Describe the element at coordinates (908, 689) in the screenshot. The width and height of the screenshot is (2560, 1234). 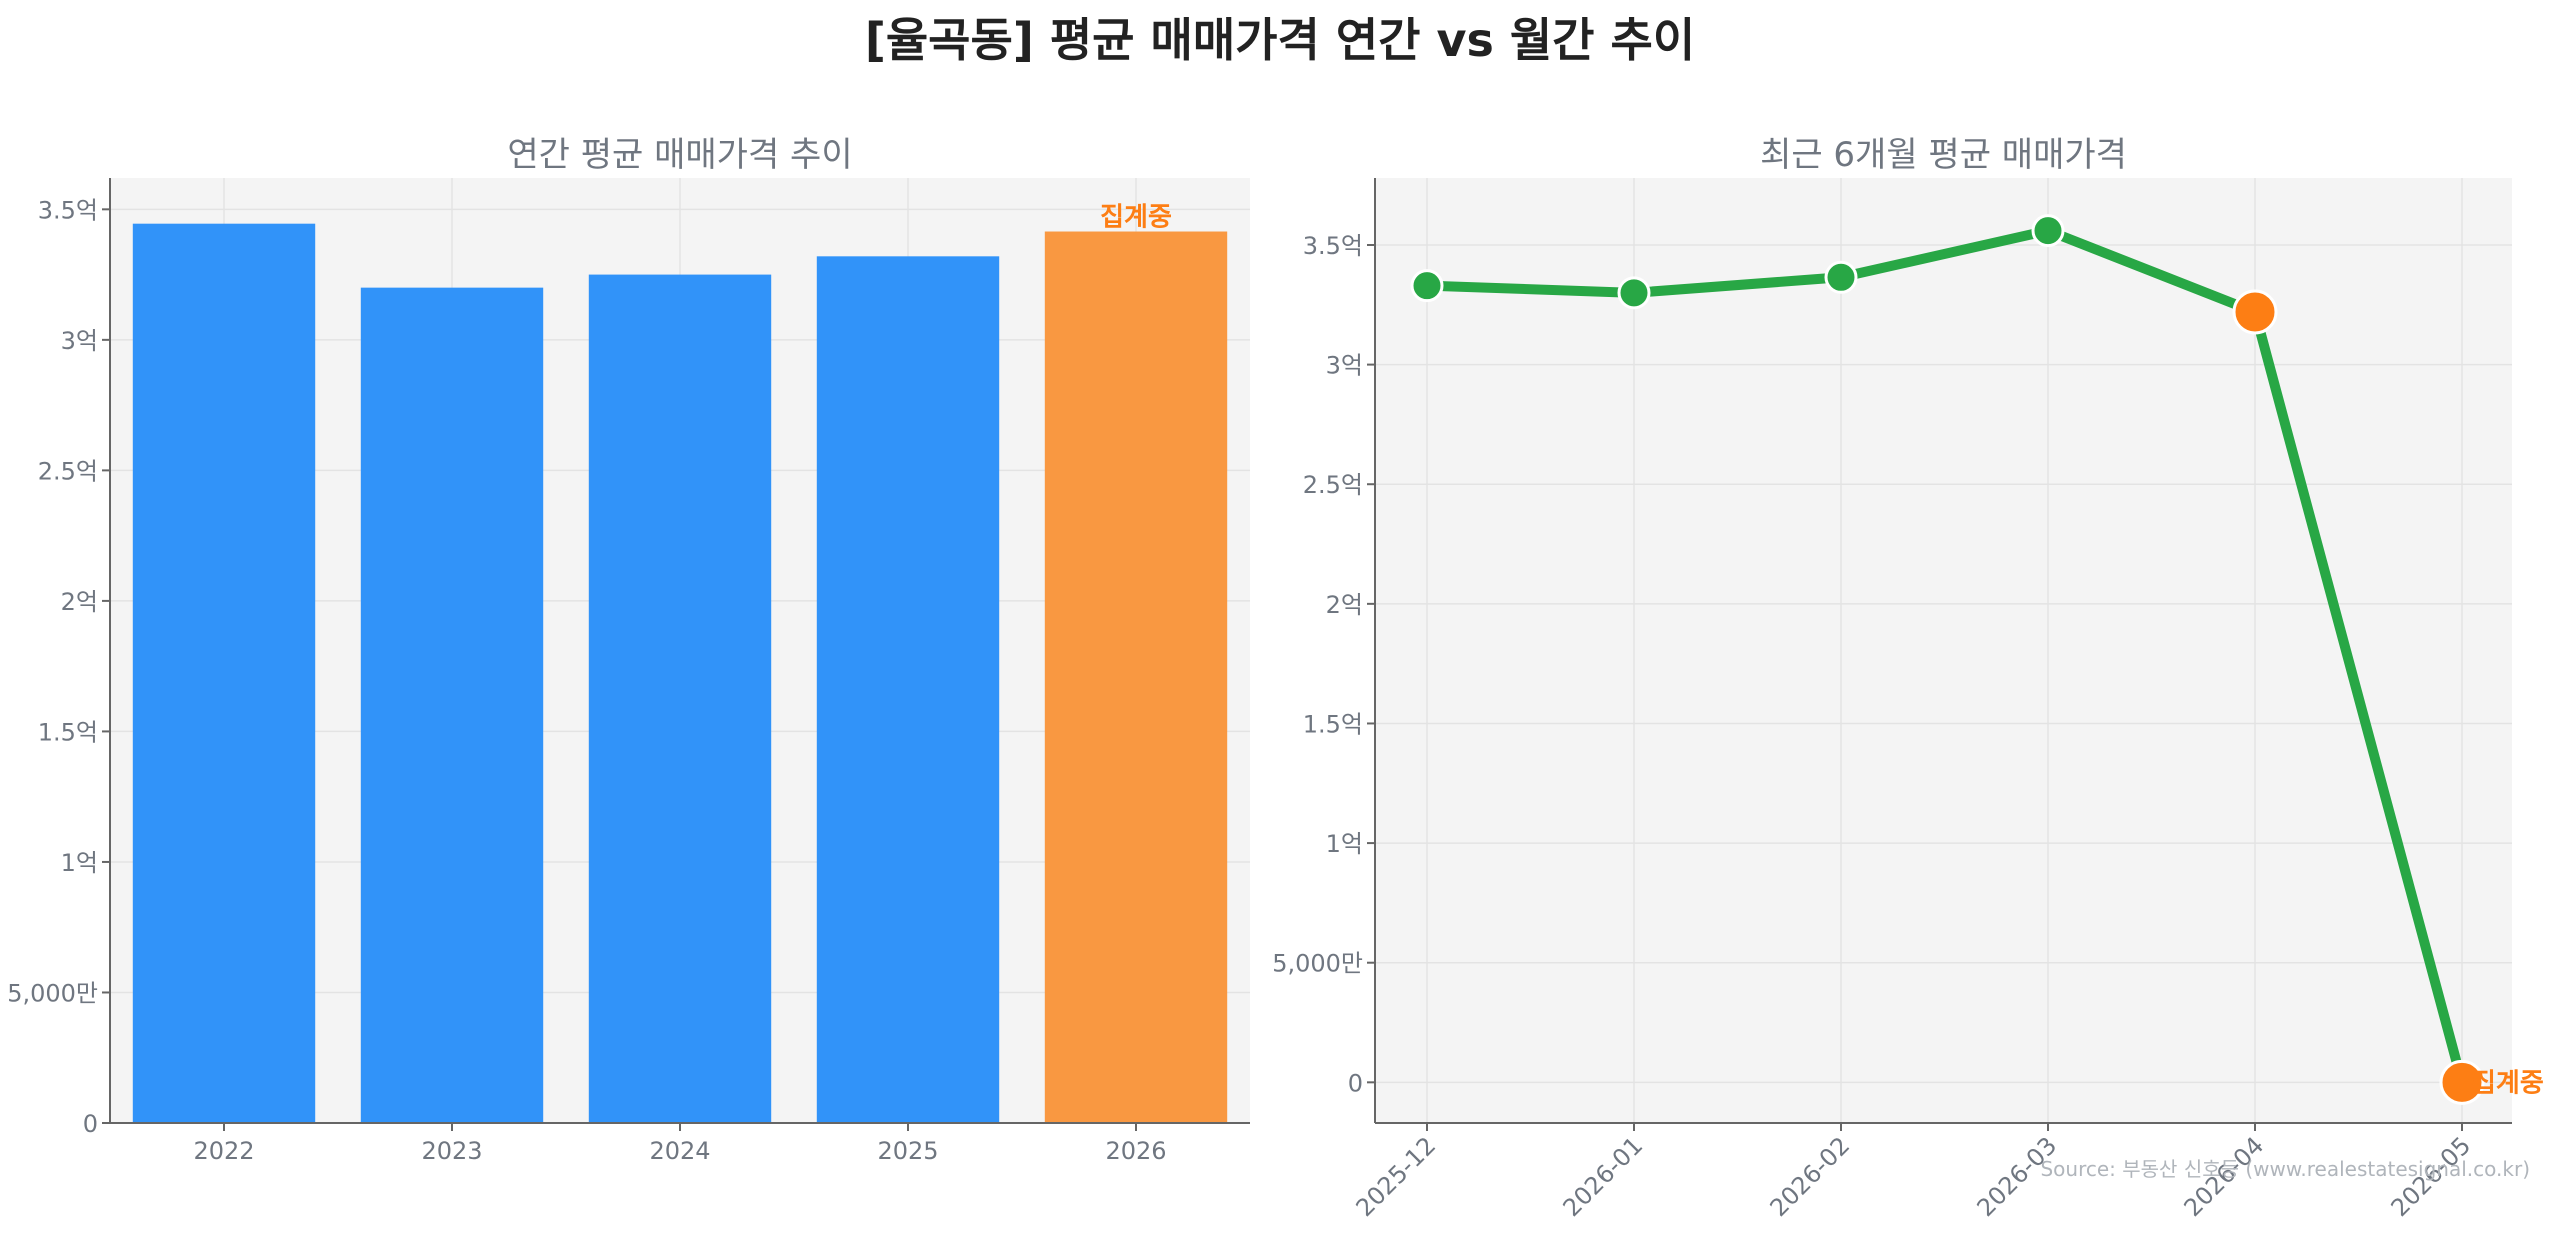
I see `bar-2025` at that location.